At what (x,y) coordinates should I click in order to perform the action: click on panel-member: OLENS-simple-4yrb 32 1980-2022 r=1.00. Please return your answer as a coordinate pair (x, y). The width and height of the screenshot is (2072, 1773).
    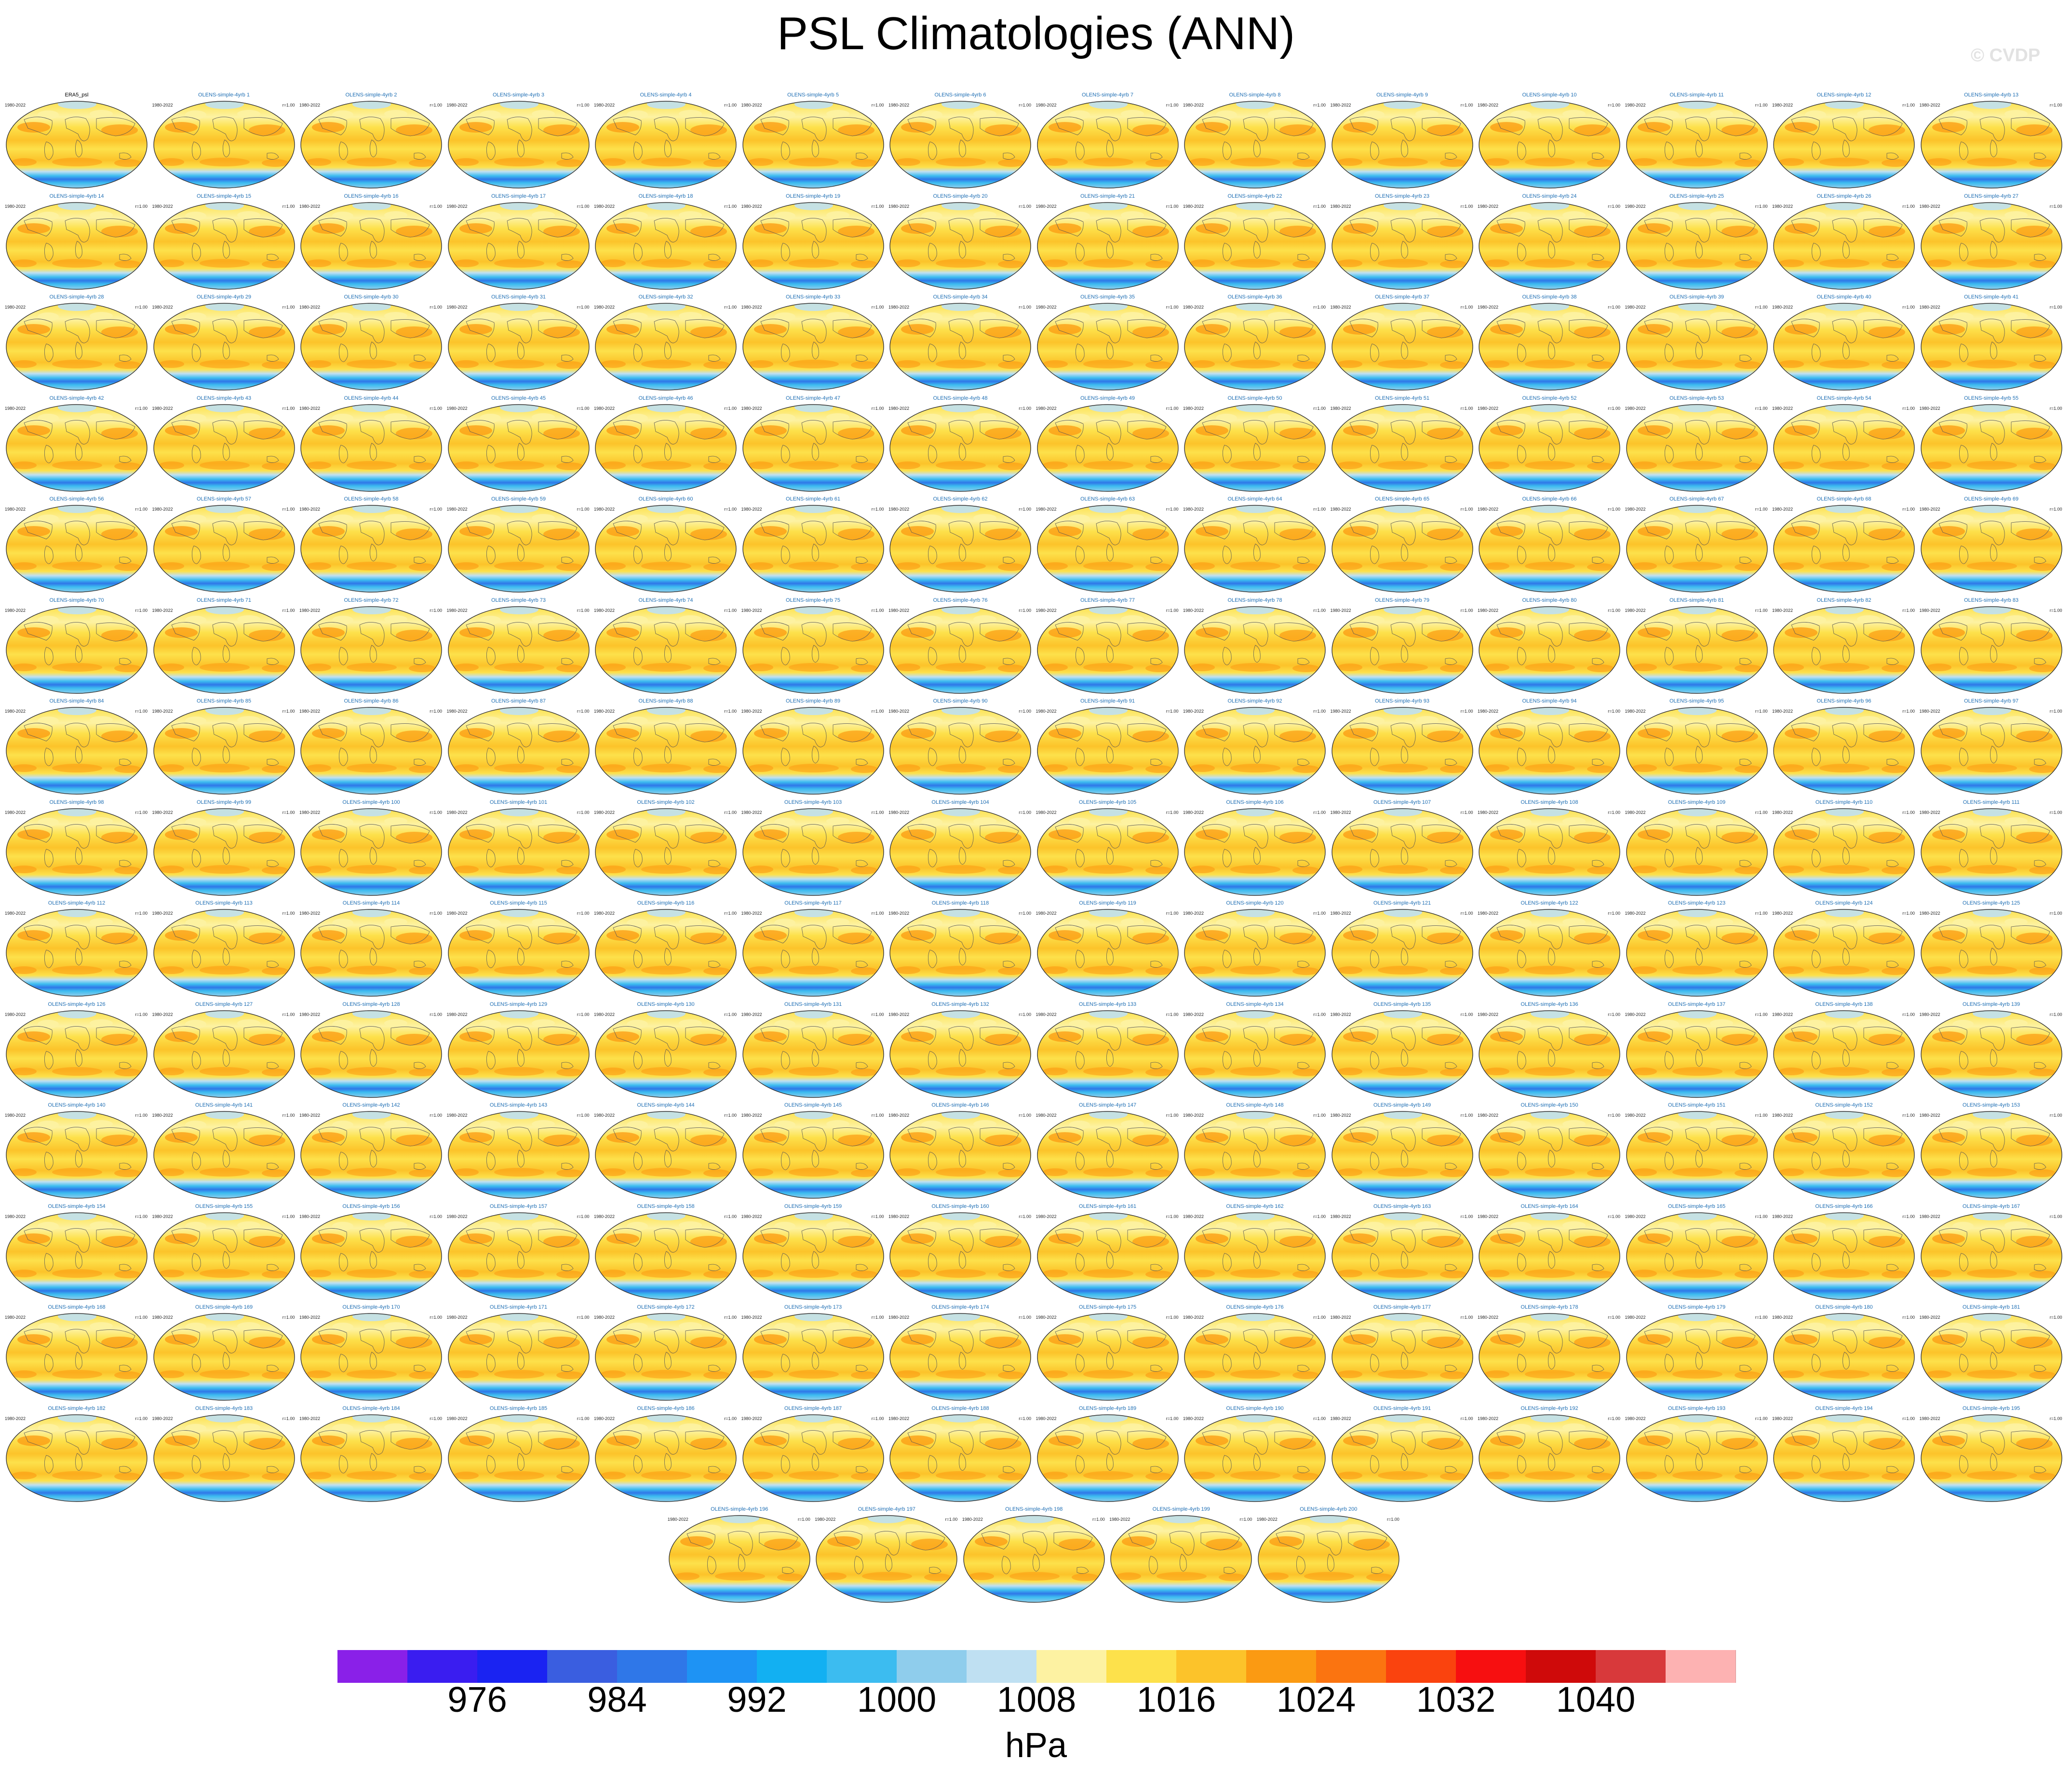
    Looking at the image, I should click on (666, 343).